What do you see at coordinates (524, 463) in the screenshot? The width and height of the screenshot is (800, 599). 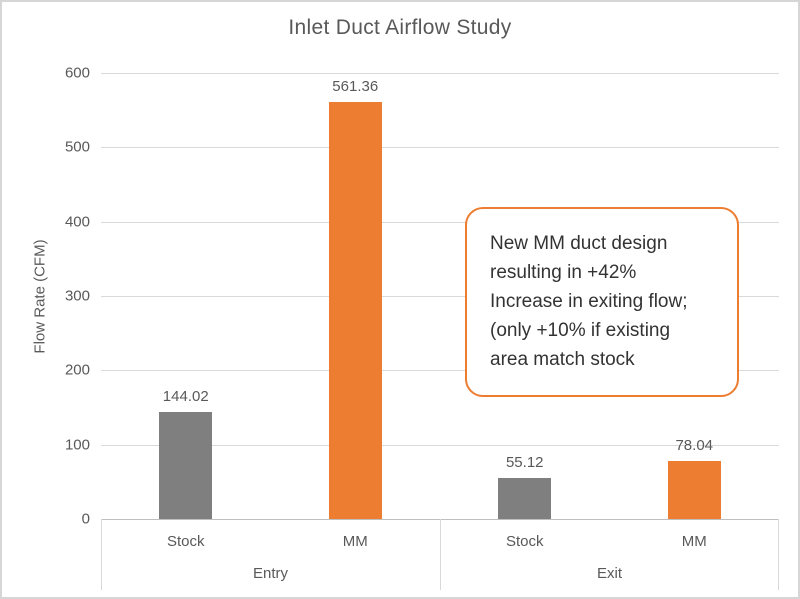 I see `data-label: 55.12` at bounding box center [524, 463].